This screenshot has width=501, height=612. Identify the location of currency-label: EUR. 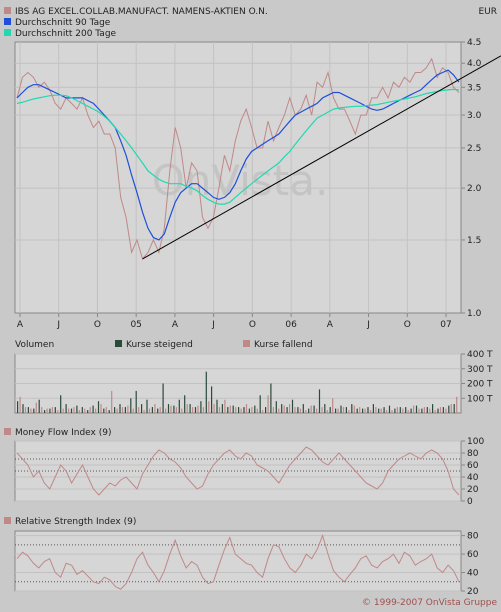
(487, 12).